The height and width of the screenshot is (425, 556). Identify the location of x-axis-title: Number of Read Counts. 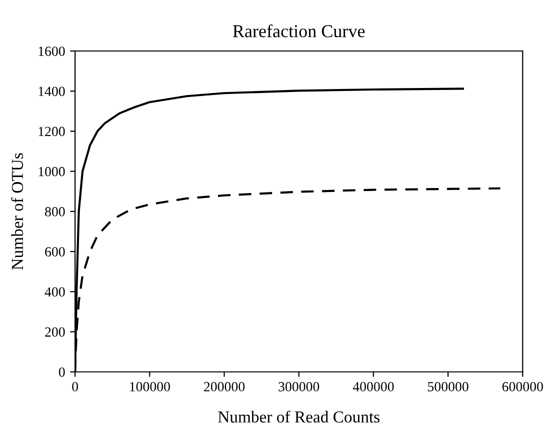
(299, 416).